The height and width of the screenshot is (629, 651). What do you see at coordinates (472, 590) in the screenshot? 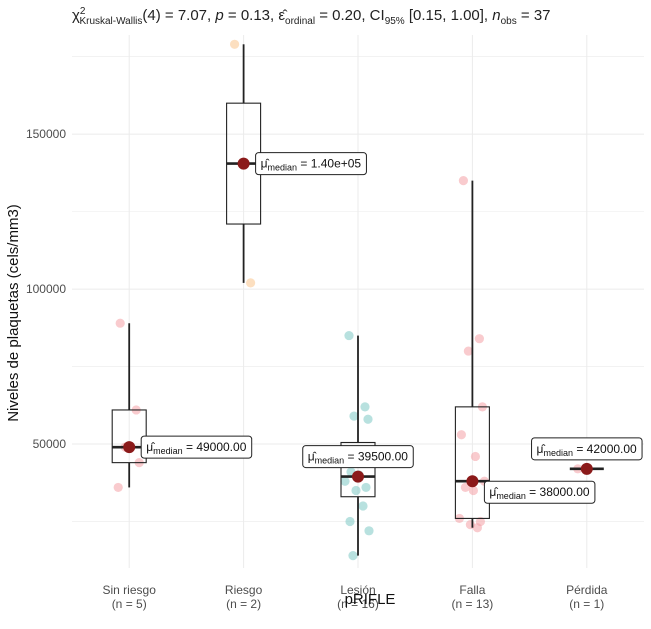
I see `x-tick-label: Falla` at bounding box center [472, 590].